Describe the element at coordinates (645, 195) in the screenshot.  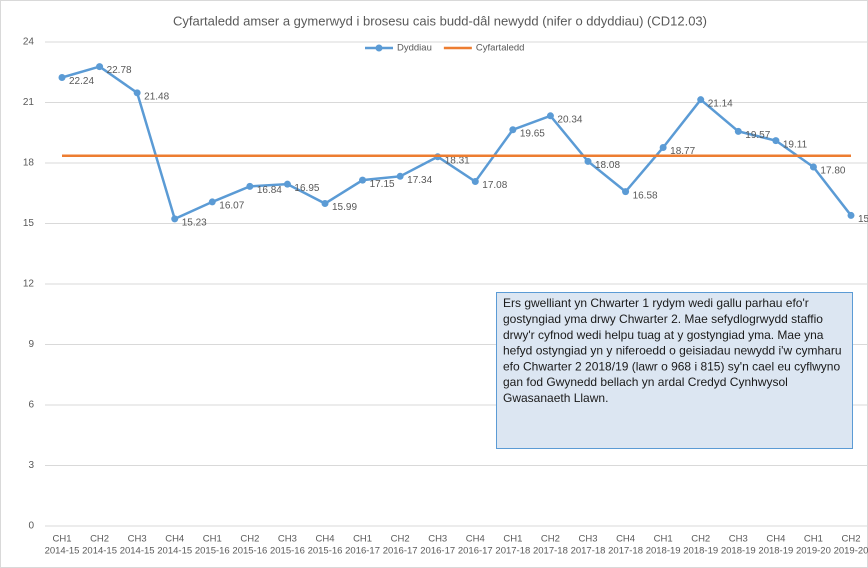
I see `data-label: 16.58` at that location.